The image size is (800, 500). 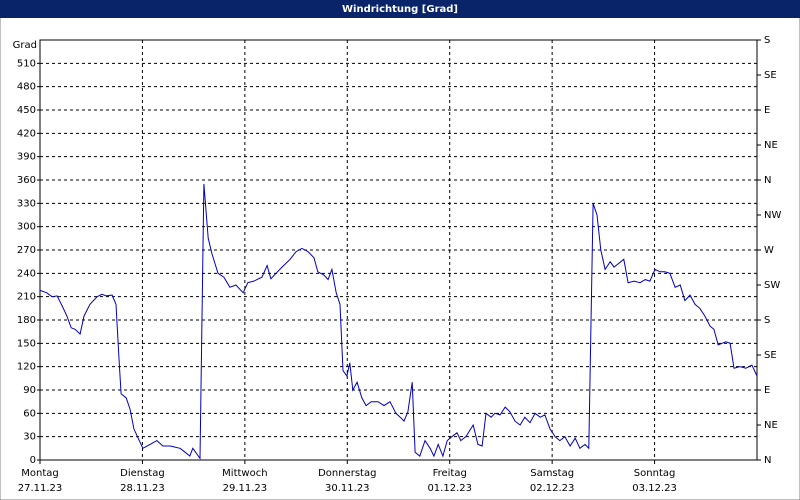 What do you see at coordinates (26, 297) in the screenshot?
I see `y-tick-label: 210` at bounding box center [26, 297].